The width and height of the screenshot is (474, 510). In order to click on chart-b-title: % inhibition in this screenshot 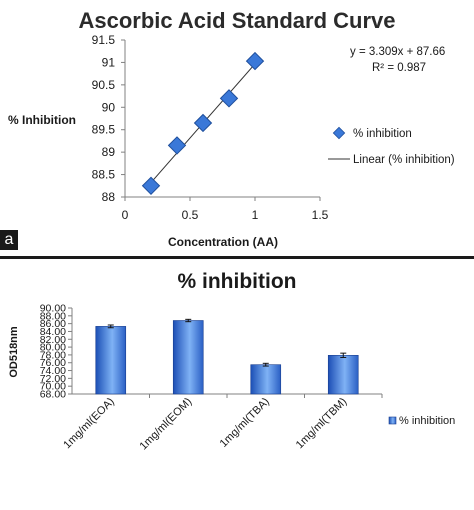, I will do `click(237, 281)`.